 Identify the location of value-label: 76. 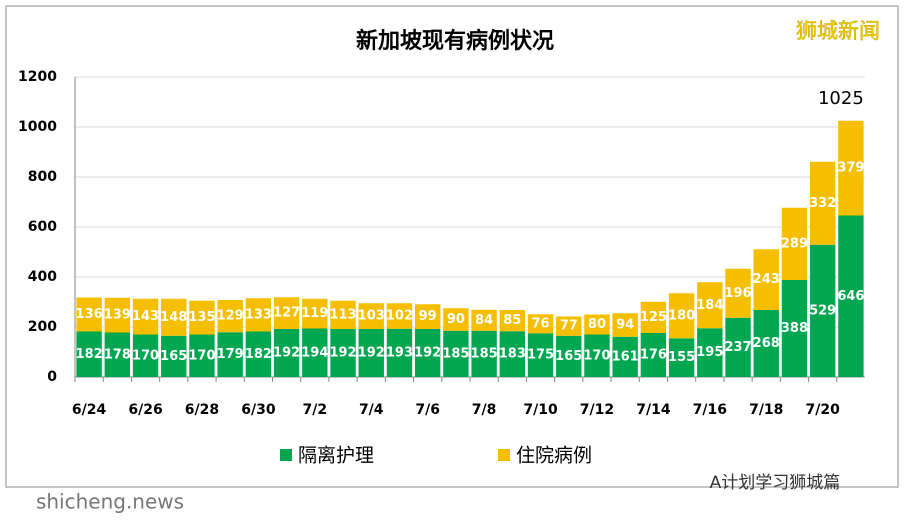
(540, 323).